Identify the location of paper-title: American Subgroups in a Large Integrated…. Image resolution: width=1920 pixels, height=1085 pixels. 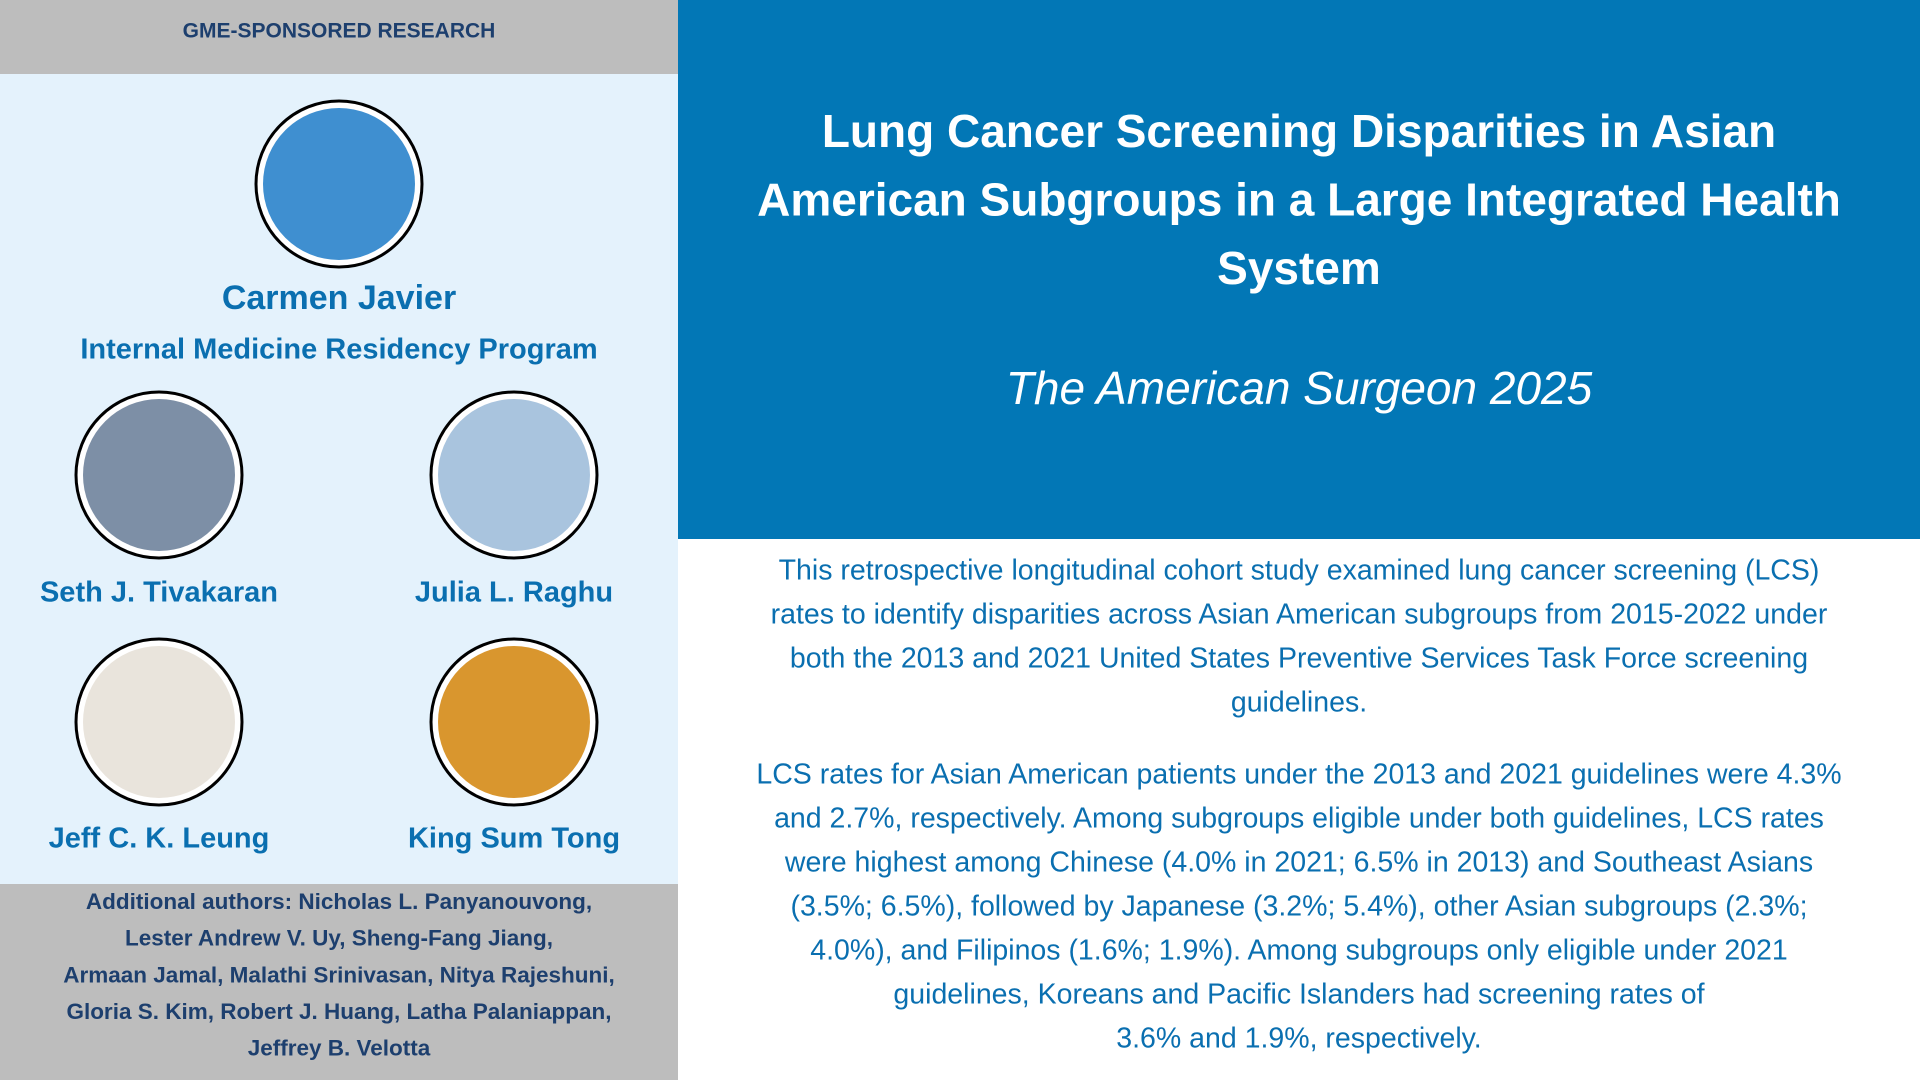
(1299, 200).